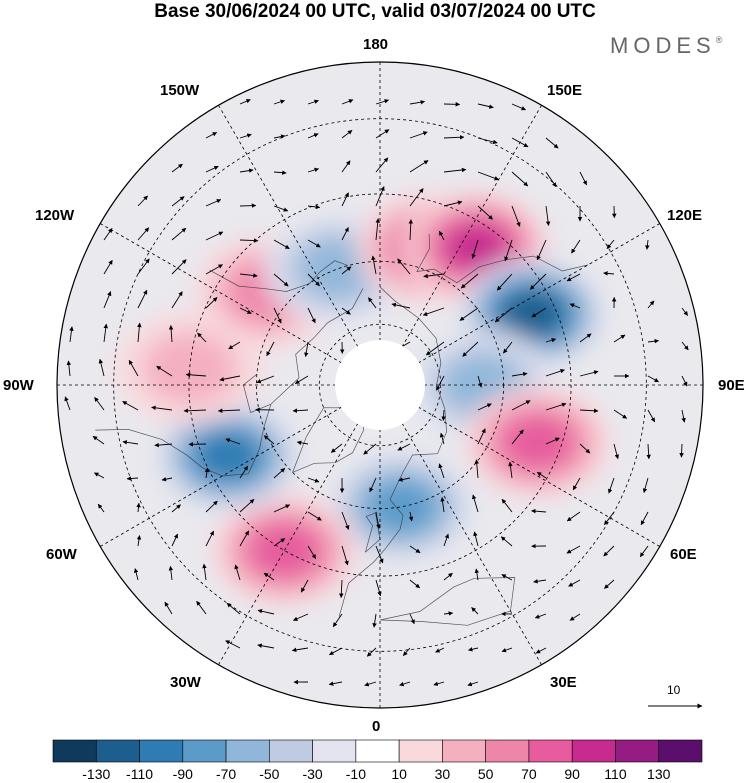  Describe the element at coordinates (659, 774) in the screenshot. I see `colorbar-tick-label: 130` at that location.